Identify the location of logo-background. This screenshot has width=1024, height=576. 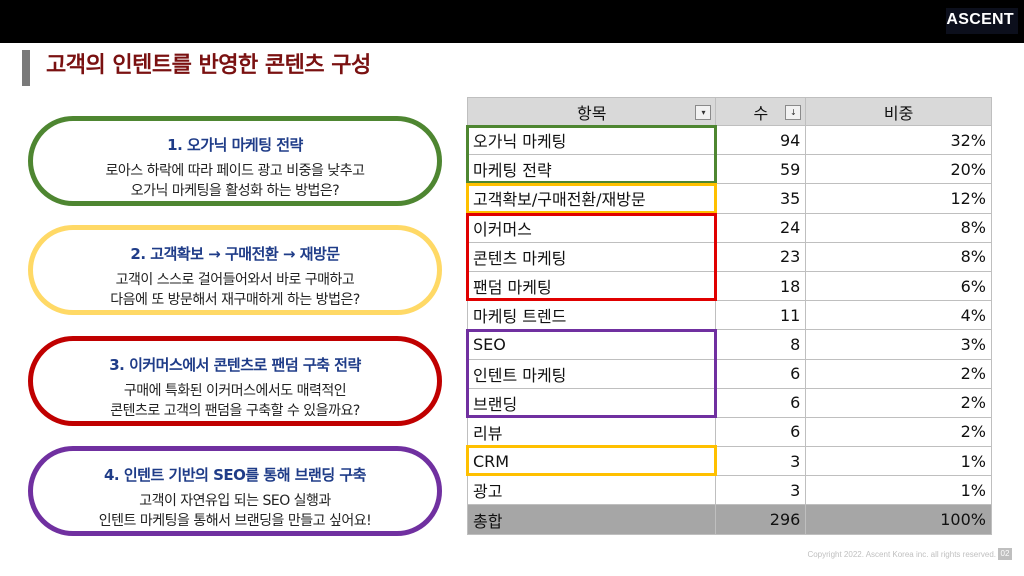
(982, 21).